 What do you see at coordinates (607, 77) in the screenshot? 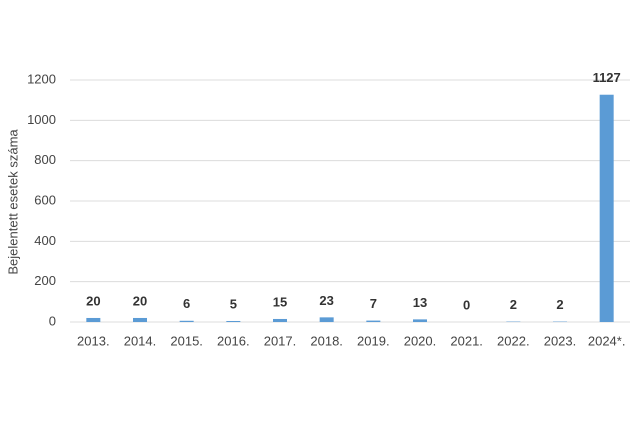
I see `value-label: 1127` at bounding box center [607, 77].